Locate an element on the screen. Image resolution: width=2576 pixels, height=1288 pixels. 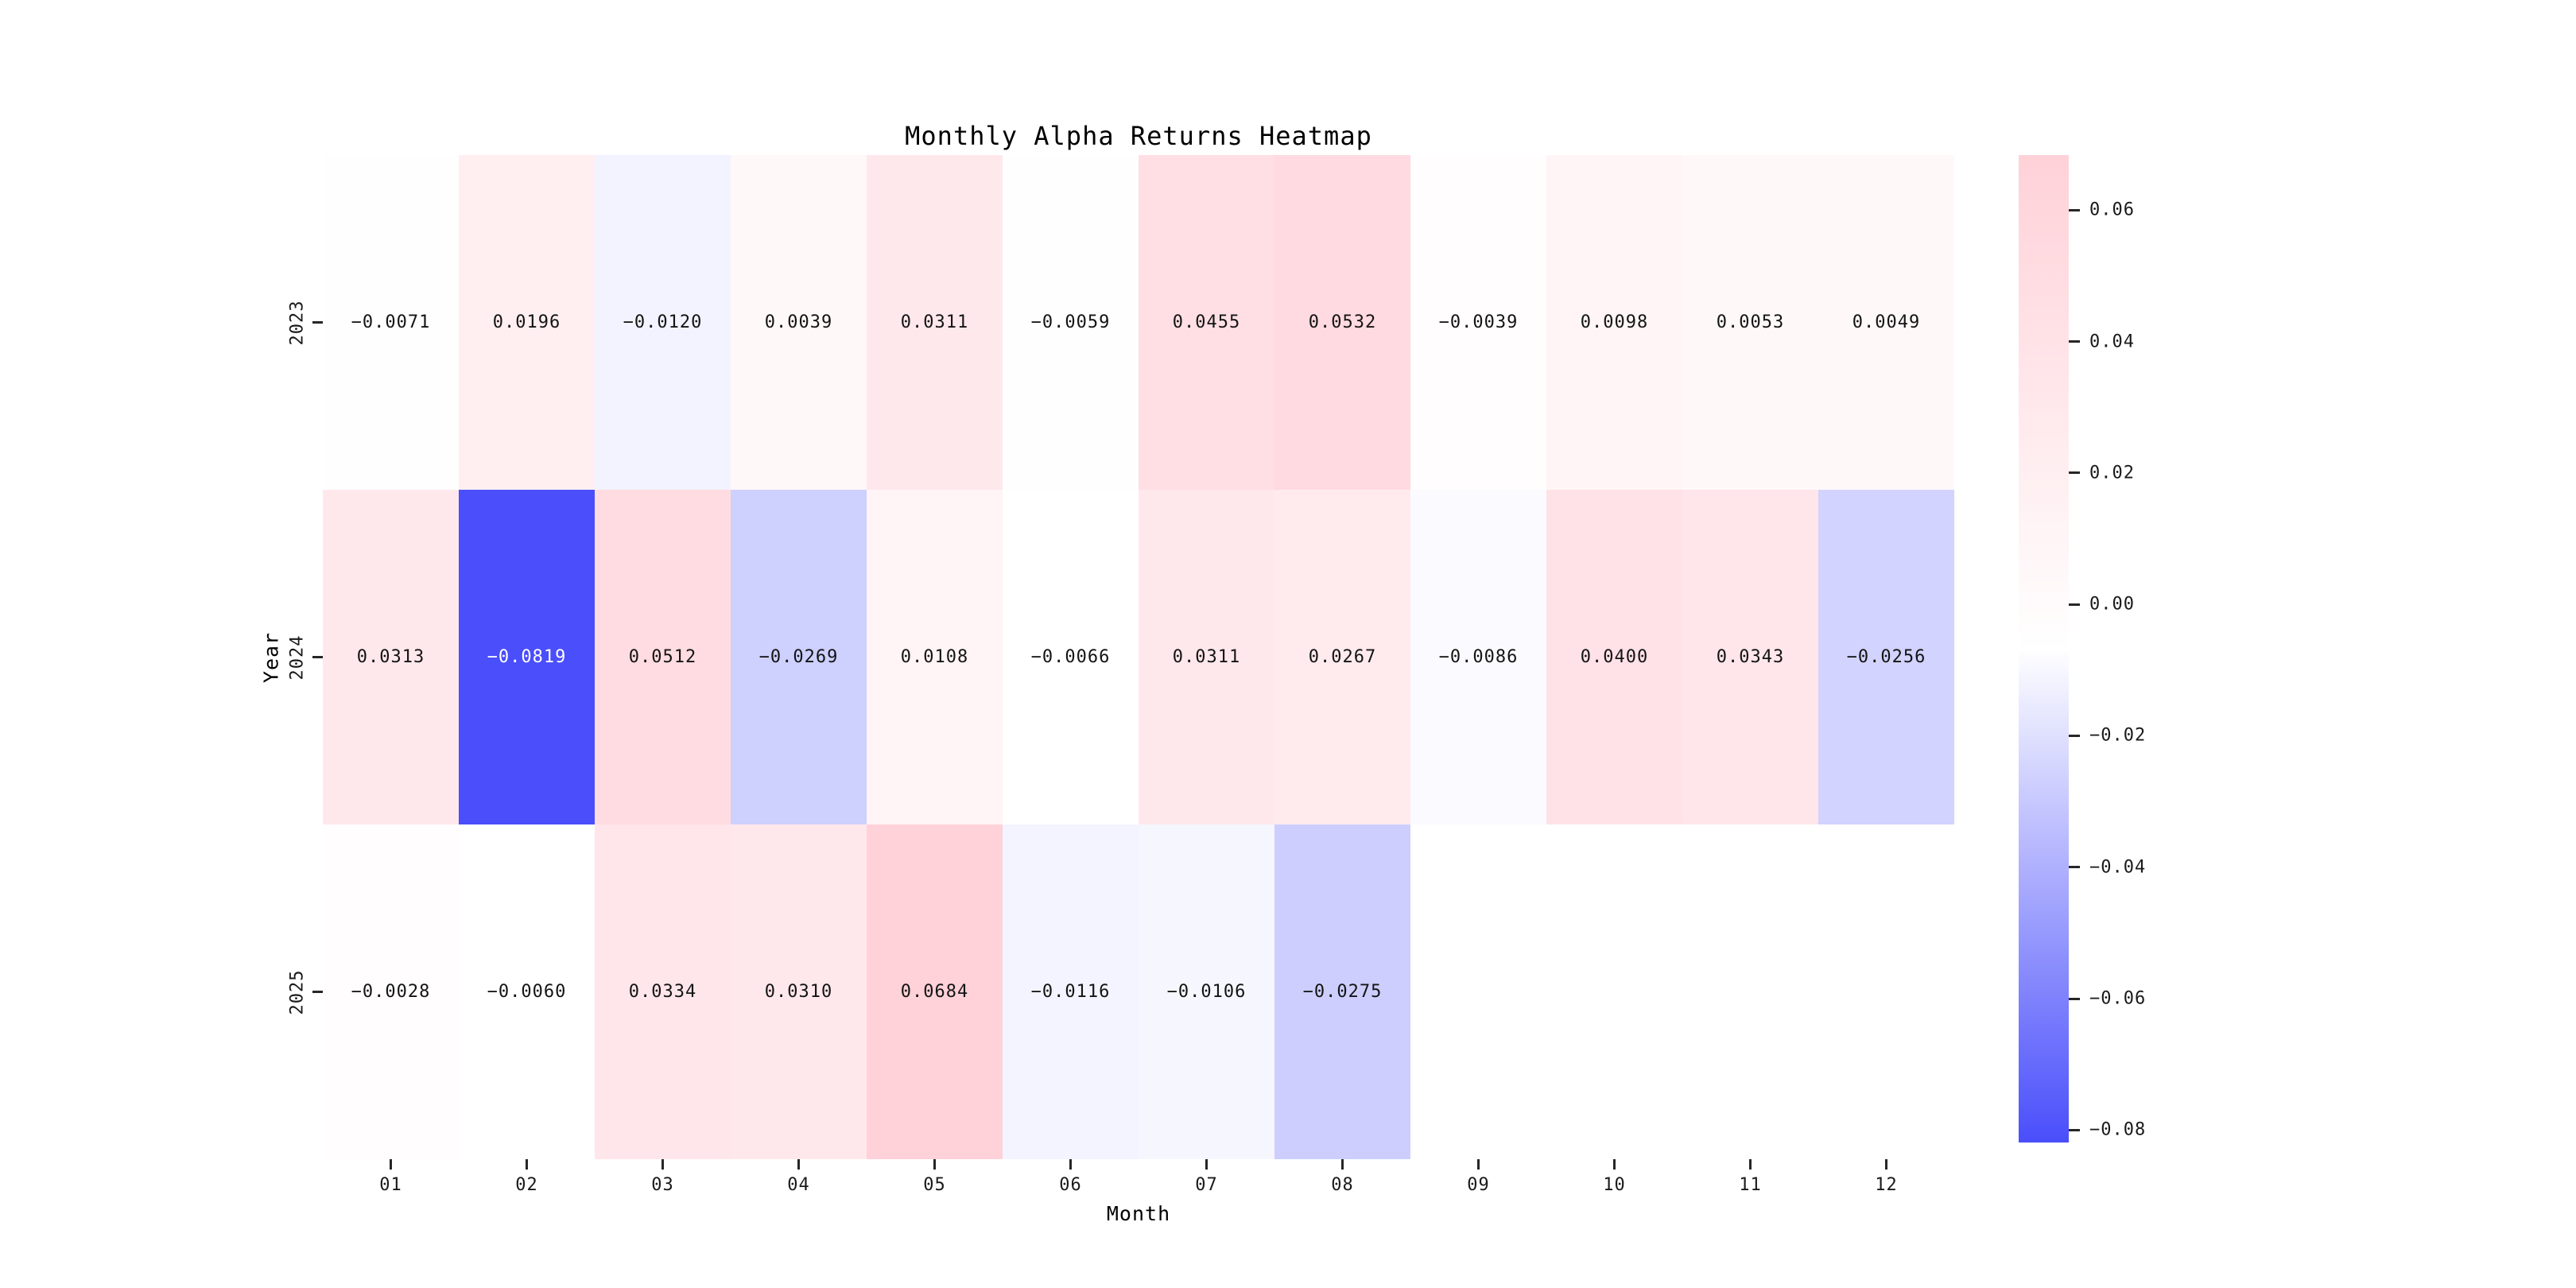
heatmap-cell: 0.0196 is located at coordinates (527, 323).